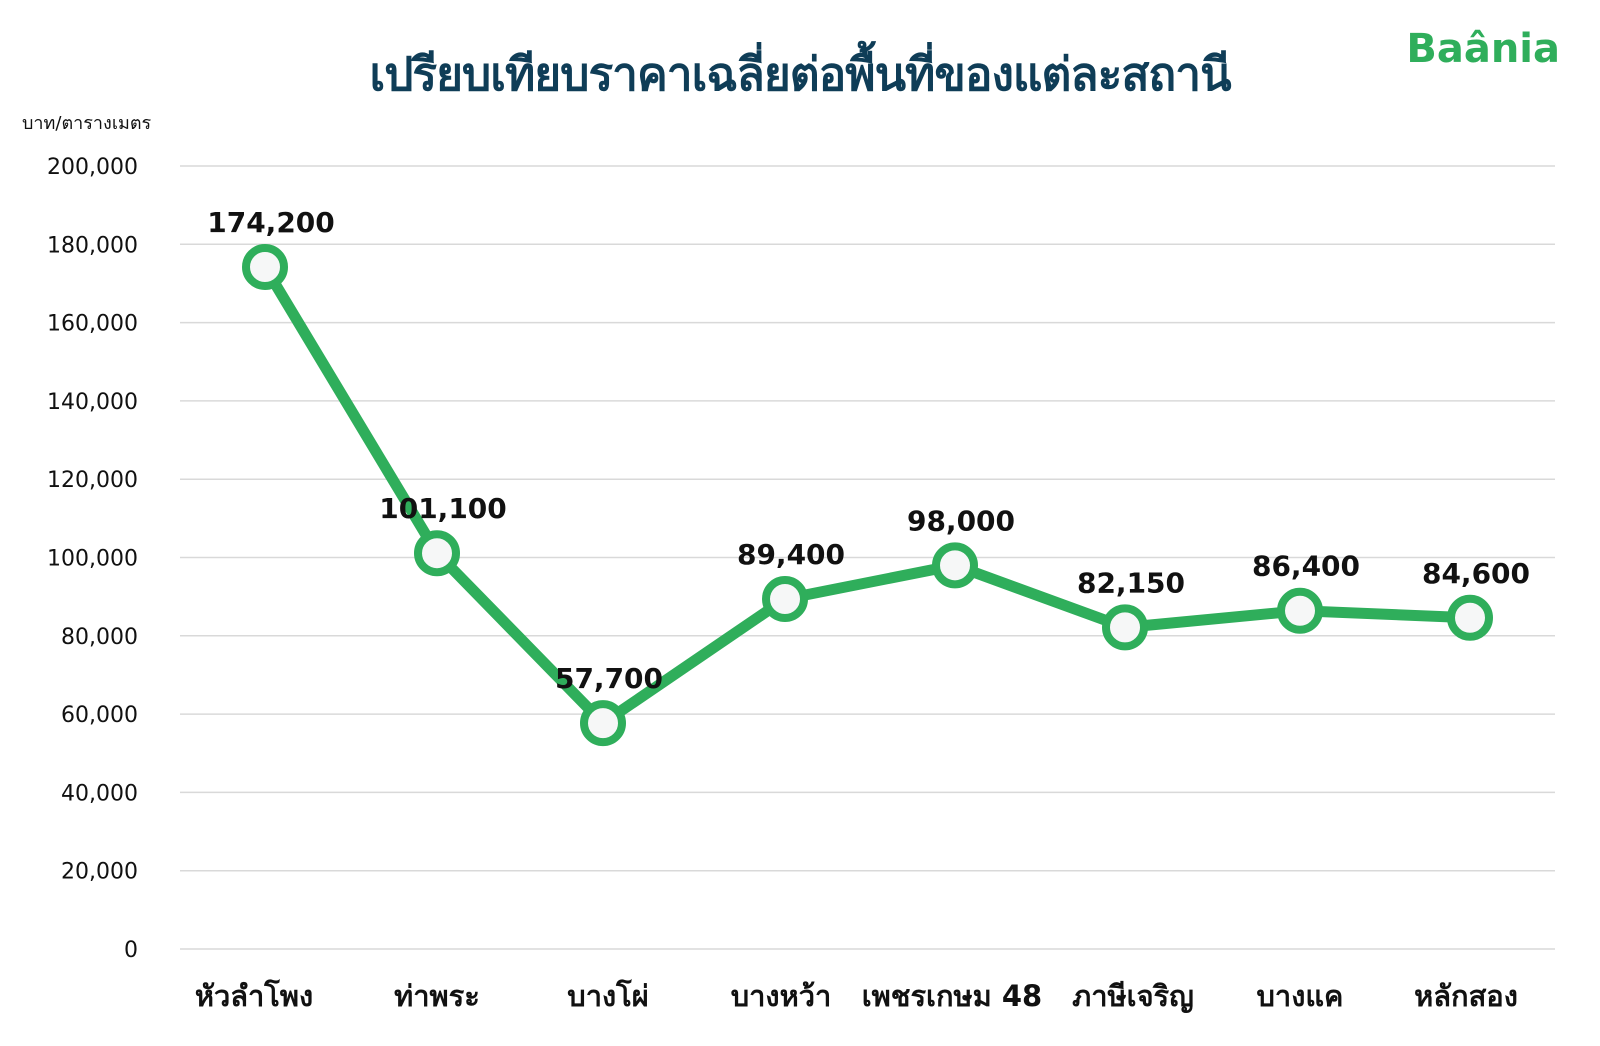 The image size is (1600, 1046). What do you see at coordinates (99, 872) in the screenshot?
I see `y-tick-label: 20,000` at bounding box center [99, 872].